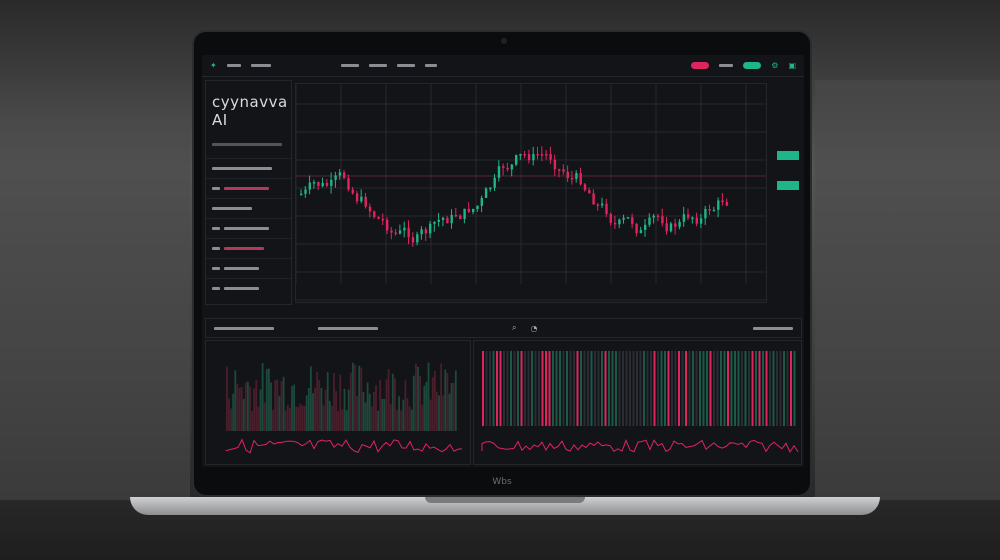  Describe the element at coordinates (505, 506) in the screenshot. I see `laptop-base` at that location.